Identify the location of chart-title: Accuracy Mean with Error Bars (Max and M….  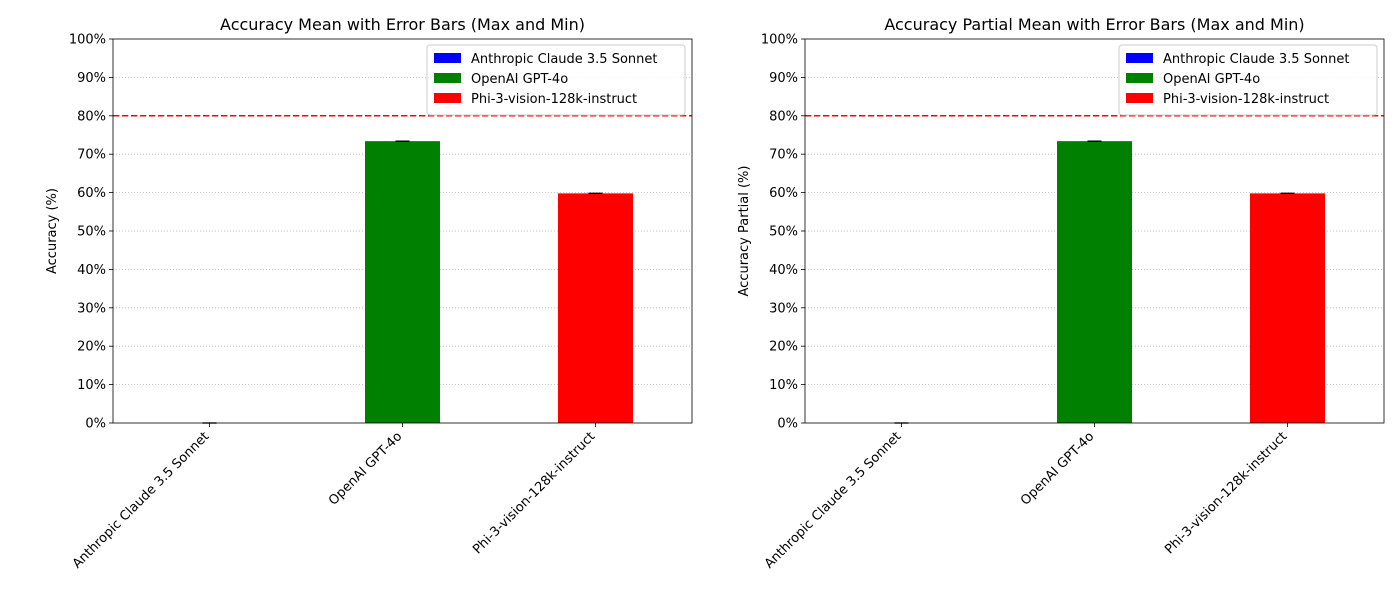
(402, 24).